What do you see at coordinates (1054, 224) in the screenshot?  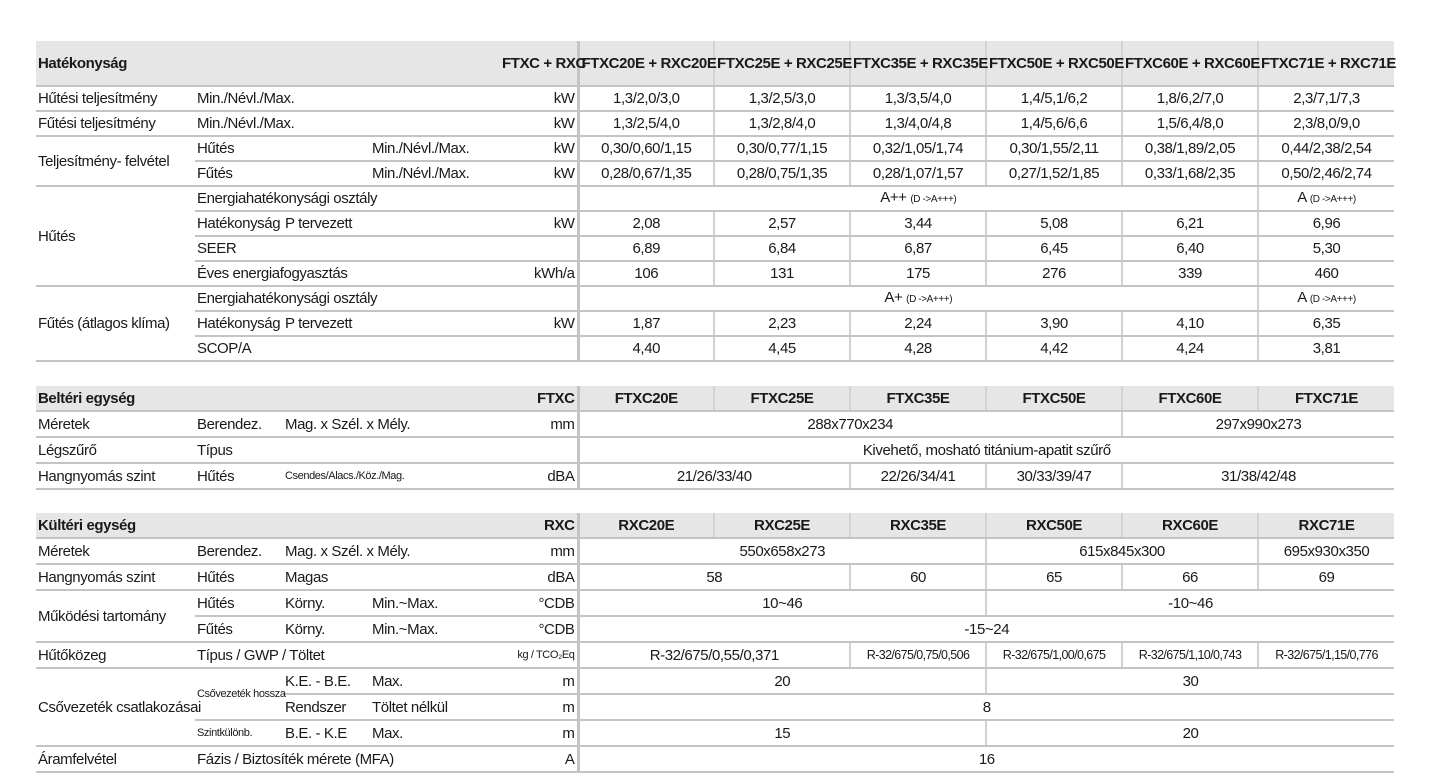 I see `value-cell: 5,08` at bounding box center [1054, 224].